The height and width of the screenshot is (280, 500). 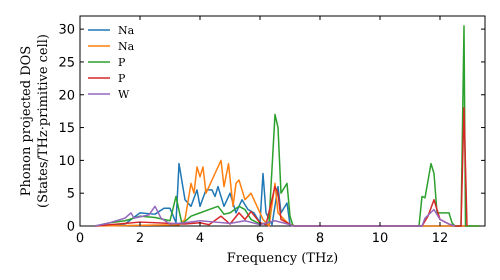 What do you see at coordinates (66, 128) in the screenshot?
I see `y-tick-label: 15` at bounding box center [66, 128].